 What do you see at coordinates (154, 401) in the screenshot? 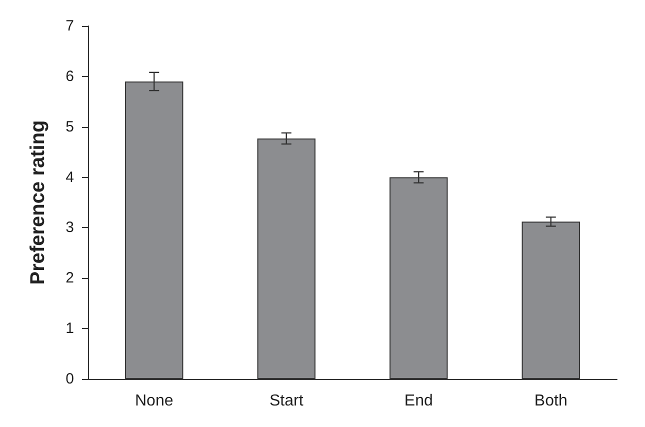
I see `x-tick-label: None` at bounding box center [154, 401].